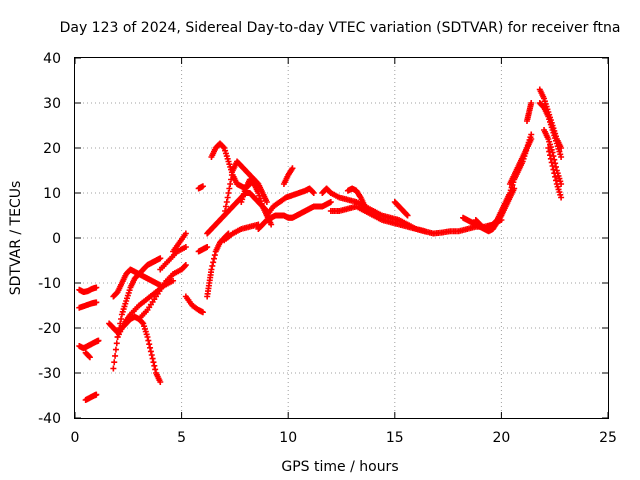  I want to click on x-tick-label: 20, so click(501, 438).